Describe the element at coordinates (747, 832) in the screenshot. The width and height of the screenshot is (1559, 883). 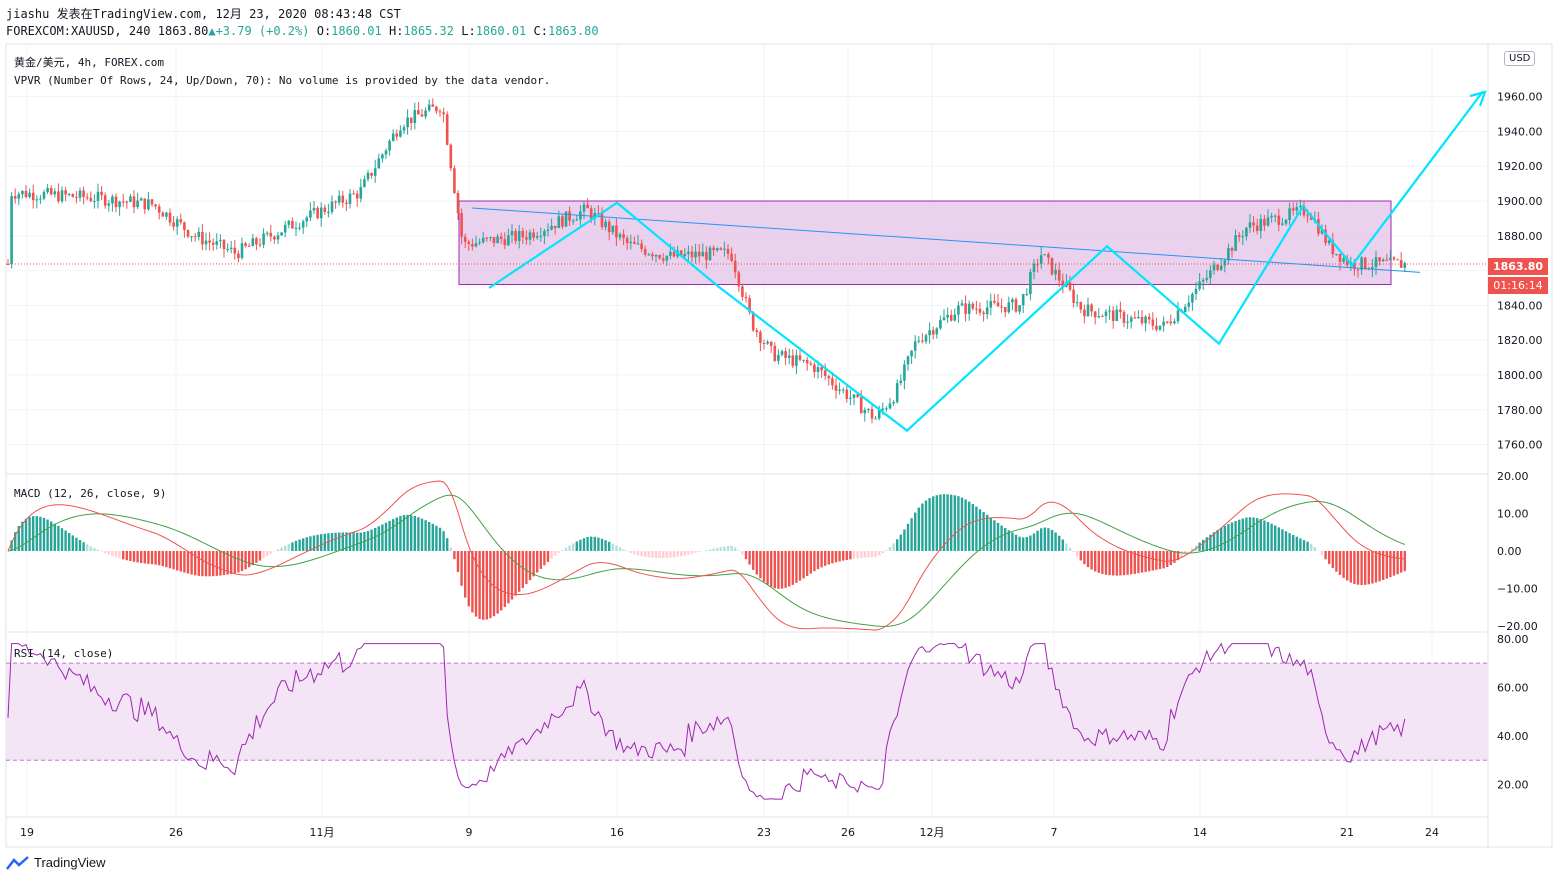
I see `time-axis` at that location.